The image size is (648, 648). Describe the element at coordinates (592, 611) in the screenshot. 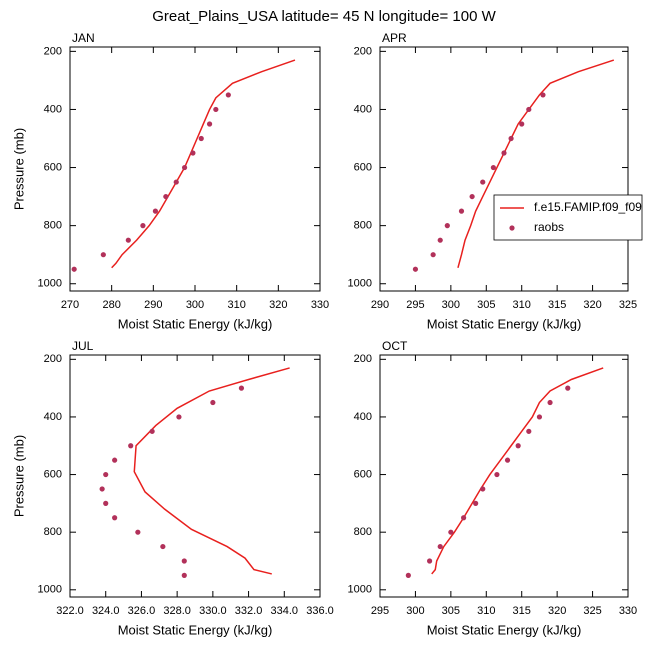

I see `x-tick-label: 325` at that location.